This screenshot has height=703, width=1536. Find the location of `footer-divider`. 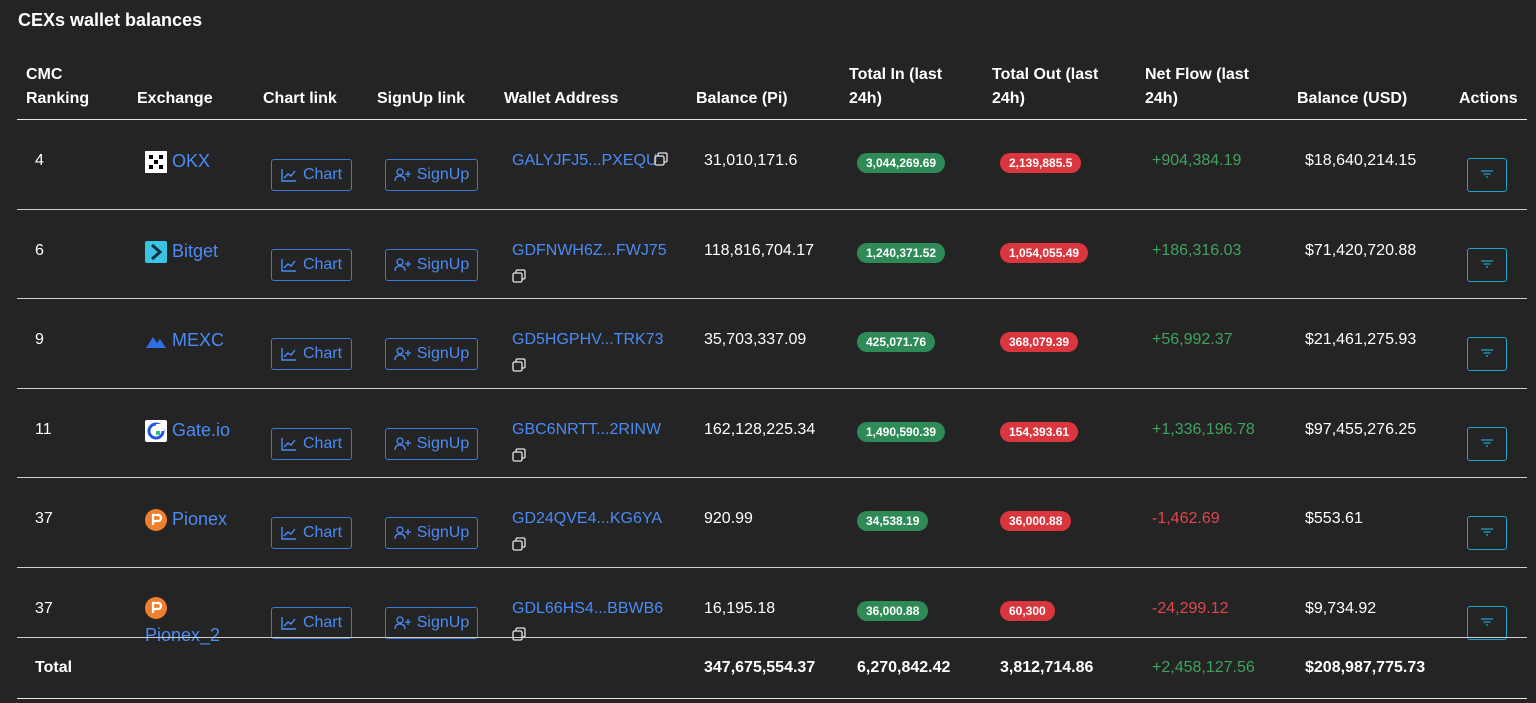

footer-divider is located at coordinates (772, 698).